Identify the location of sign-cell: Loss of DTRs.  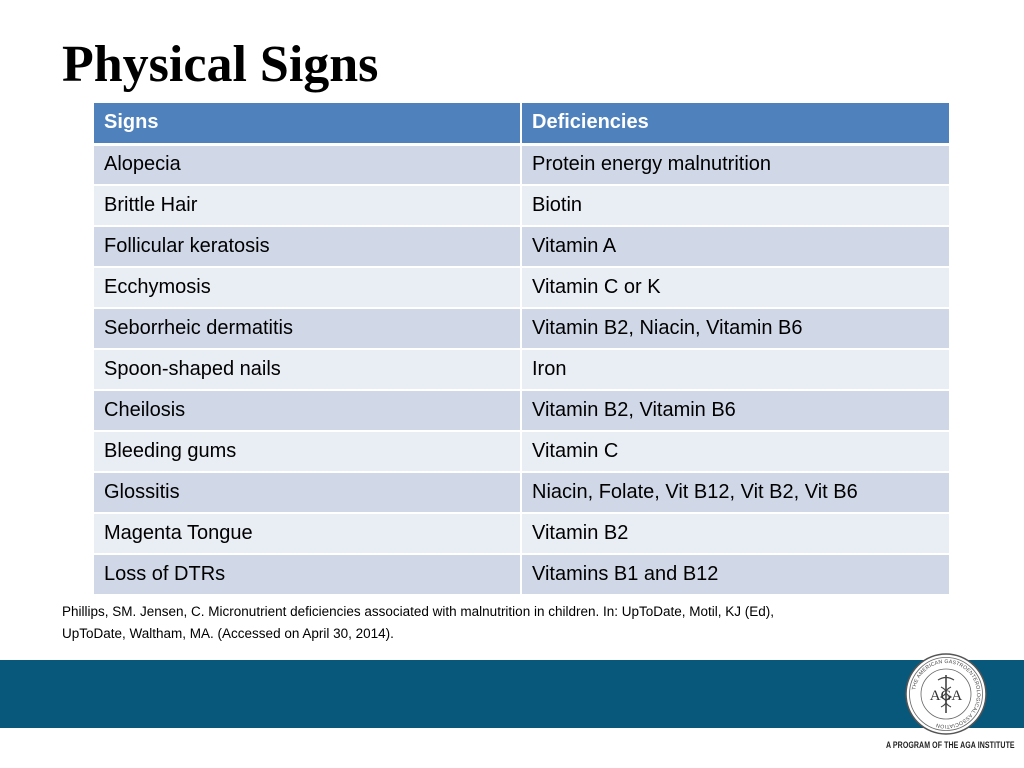
(308, 575).